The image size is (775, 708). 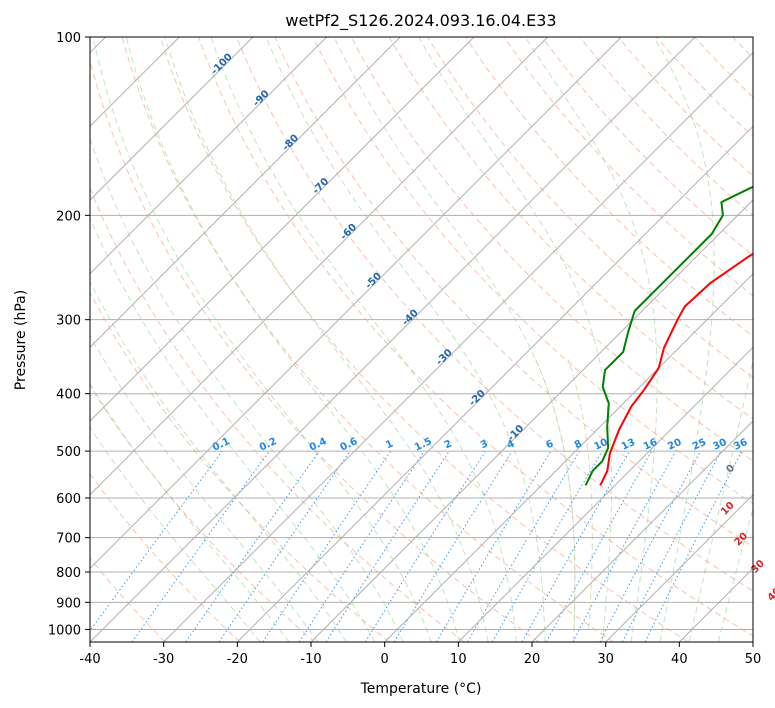 What do you see at coordinates (532, 659) in the screenshot?
I see `x-tick-label: 20` at bounding box center [532, 659].